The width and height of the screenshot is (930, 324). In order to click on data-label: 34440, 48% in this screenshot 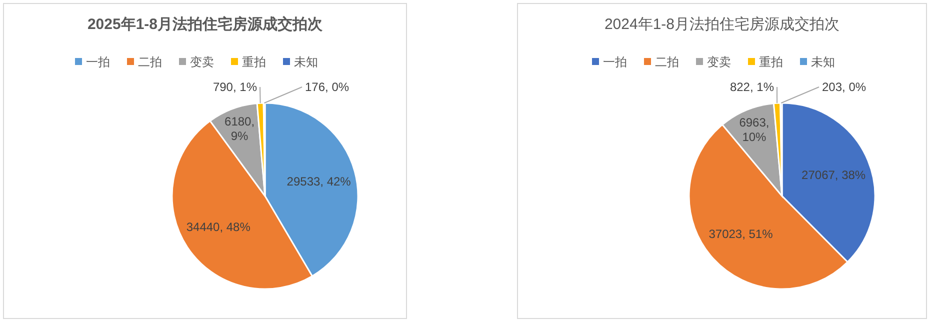, I will do `click(218, 227)`.